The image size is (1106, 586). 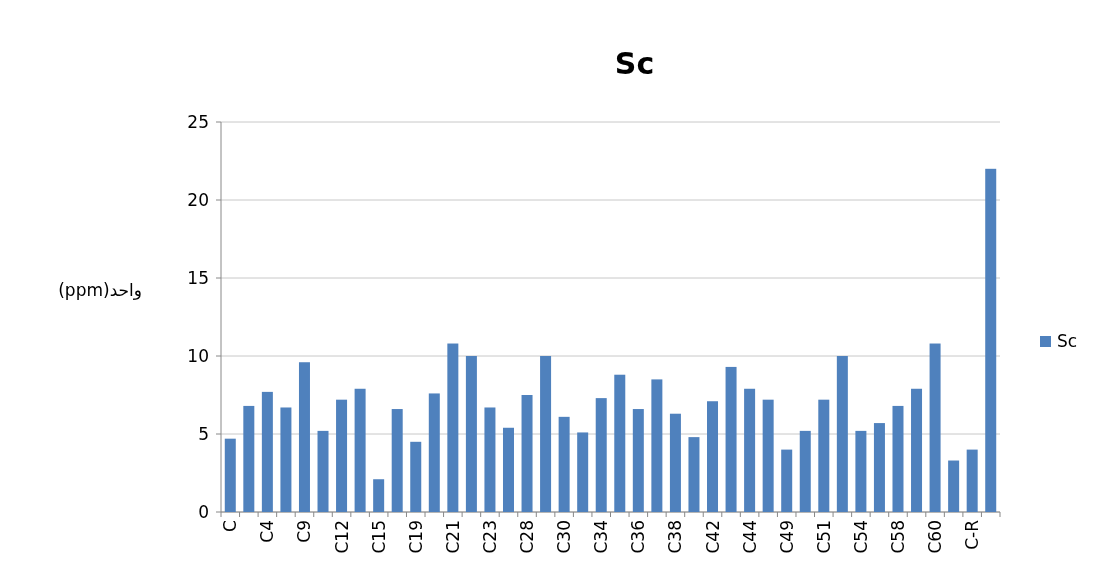 What do you see at coordinates (415, 537) in the screenshot?
I see `x-tick-label: C19` at bounding box center [415, 537].